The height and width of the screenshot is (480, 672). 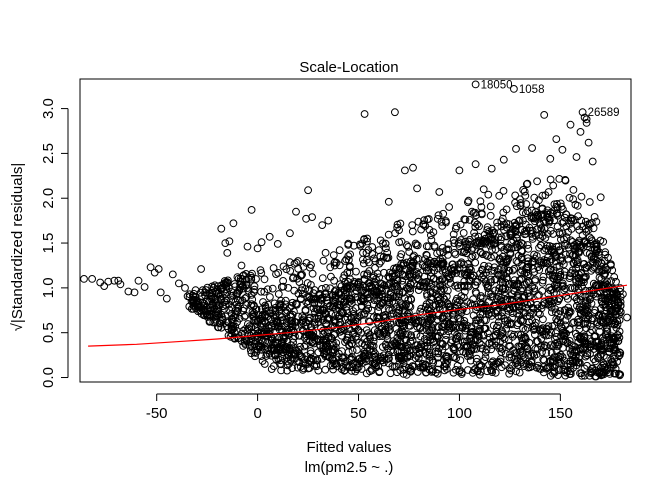 I want to click on labeled-point, so click(x=582, y=112).